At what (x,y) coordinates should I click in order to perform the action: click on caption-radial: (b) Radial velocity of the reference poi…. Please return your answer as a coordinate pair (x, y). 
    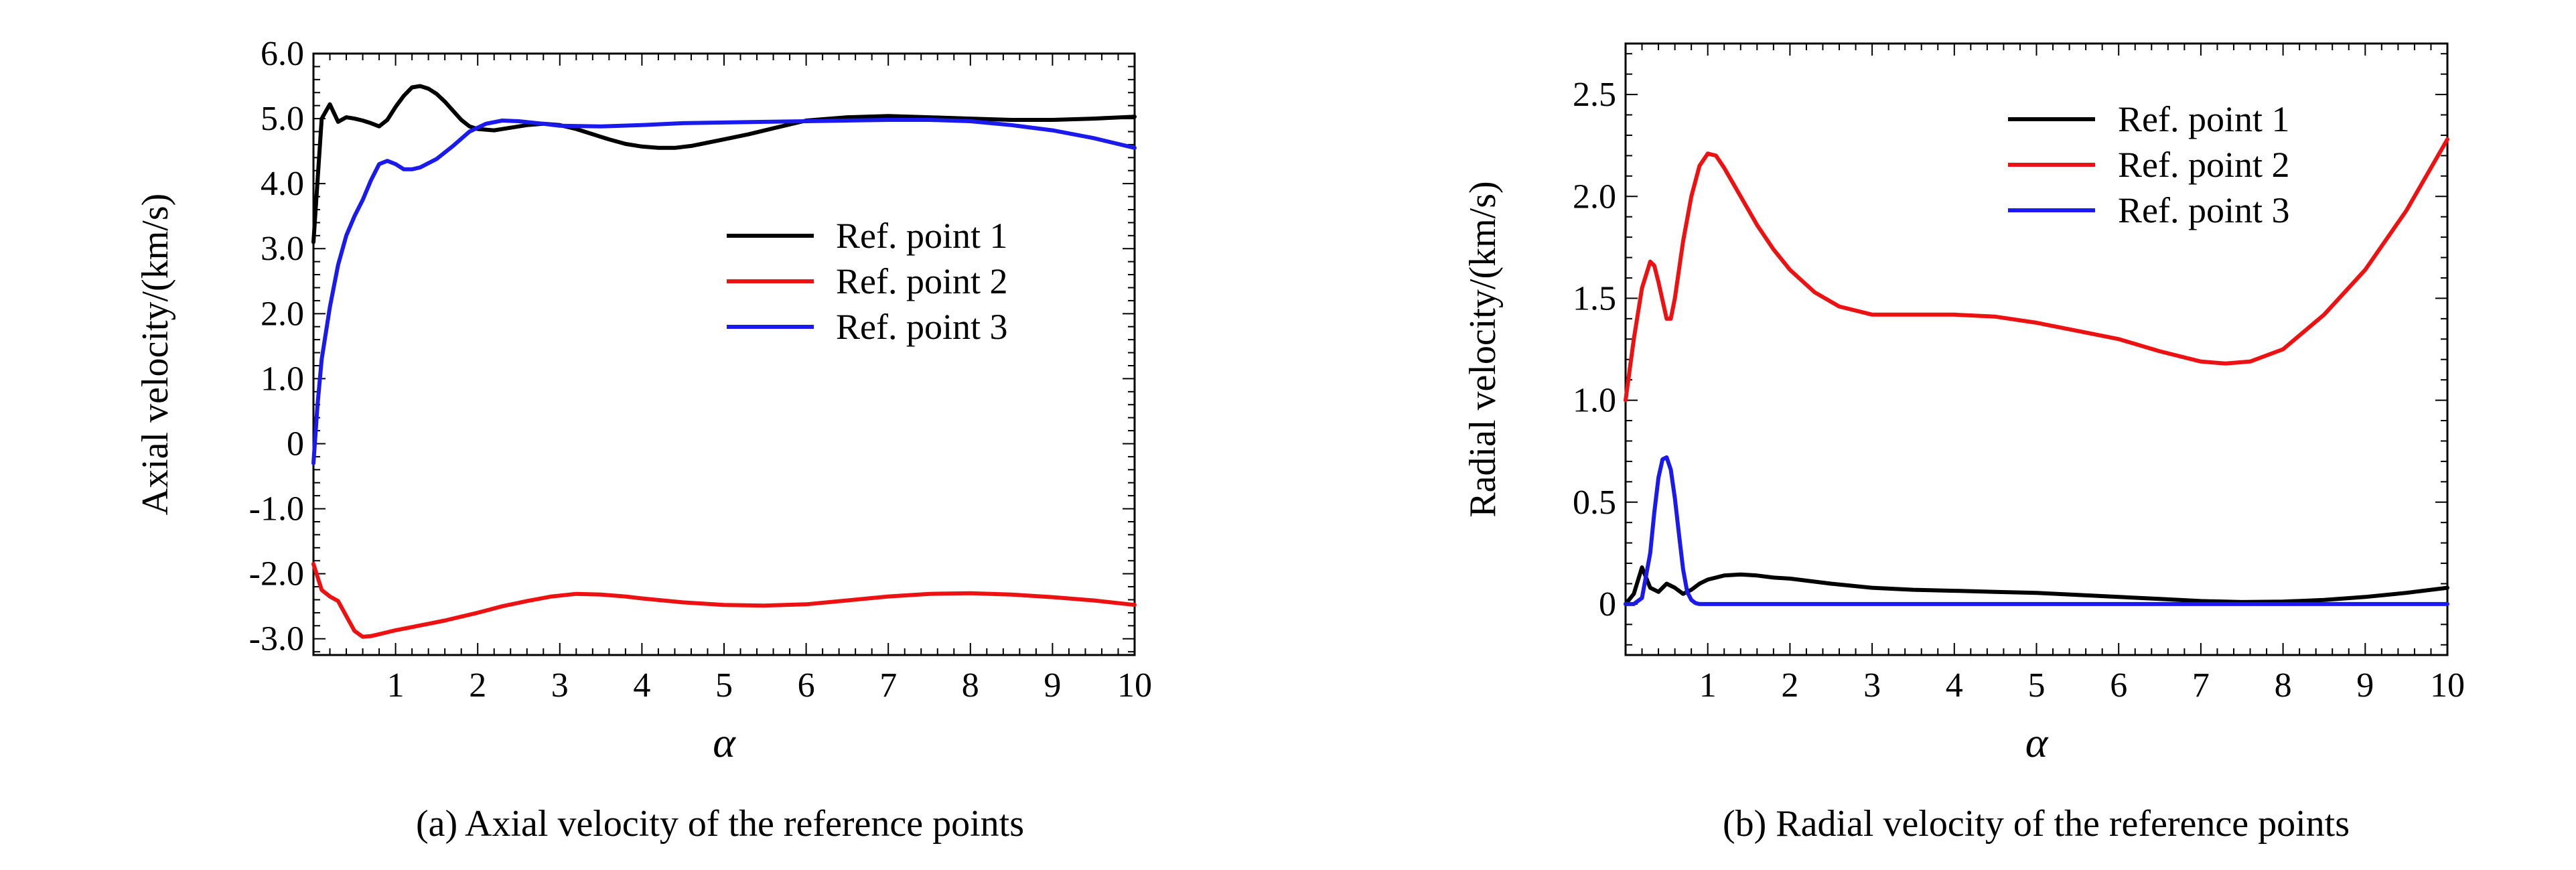
    Looking at the image, I should click on (2036, 824).